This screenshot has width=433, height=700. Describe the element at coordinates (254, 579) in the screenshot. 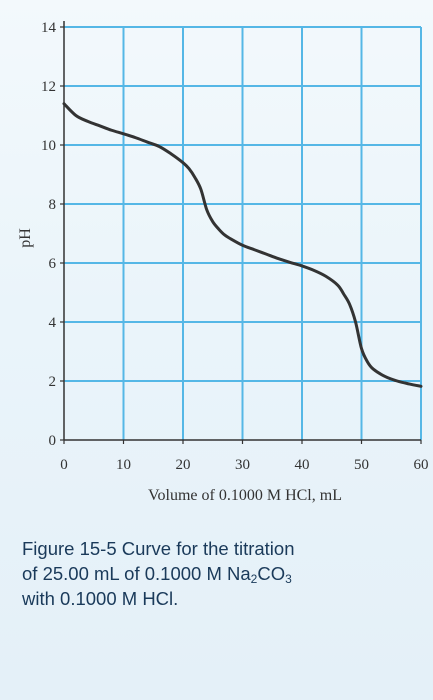

I see `caption-subscript-2: 2` at that location.